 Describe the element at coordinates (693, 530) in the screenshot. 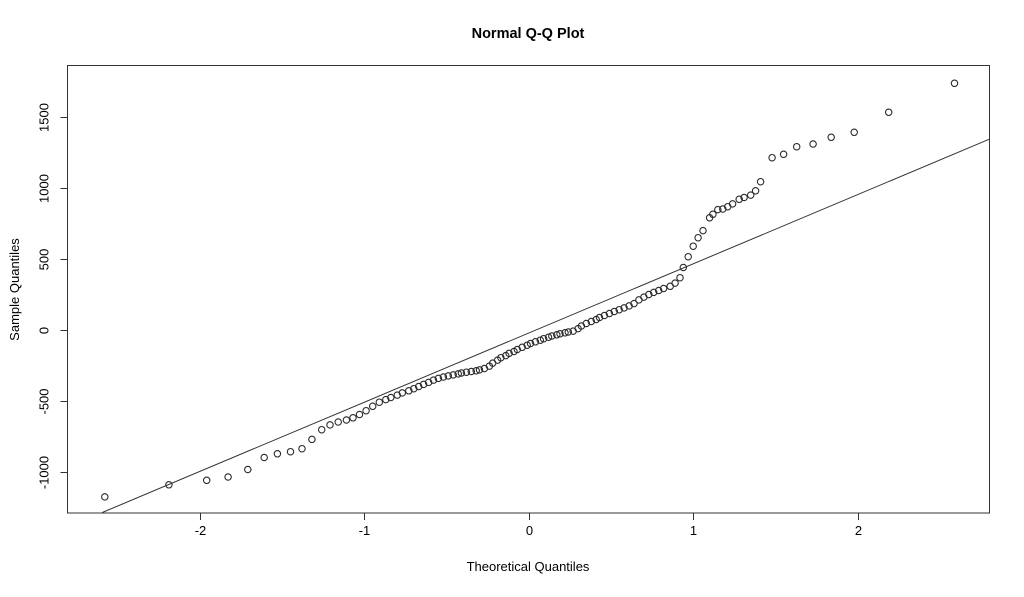

I see `x-tick-label: 1` at that location.